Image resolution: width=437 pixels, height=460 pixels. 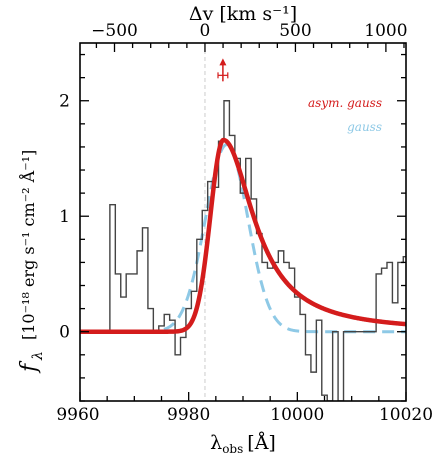 I want to click on legend-gauss: gauss, so click(x=364, y=127).